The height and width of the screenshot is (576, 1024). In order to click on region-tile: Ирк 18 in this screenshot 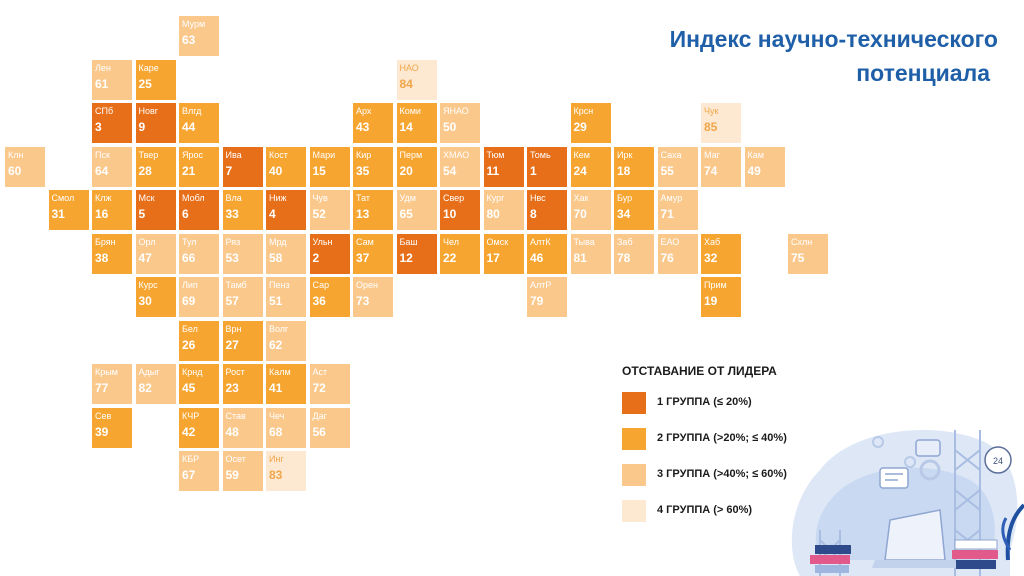, I will do `click(634, 166)`.